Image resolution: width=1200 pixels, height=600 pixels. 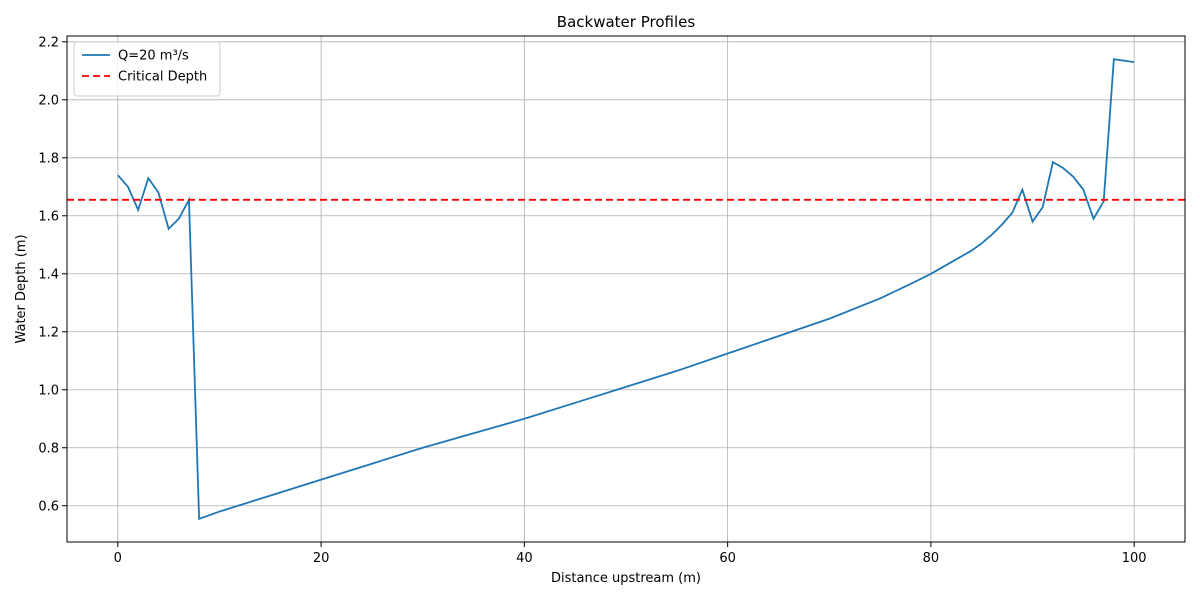 What do you see at coordinates (931, 558) in the screenshot?
I see `x-tick-label-4: 80` at bounding box center [931, 558].